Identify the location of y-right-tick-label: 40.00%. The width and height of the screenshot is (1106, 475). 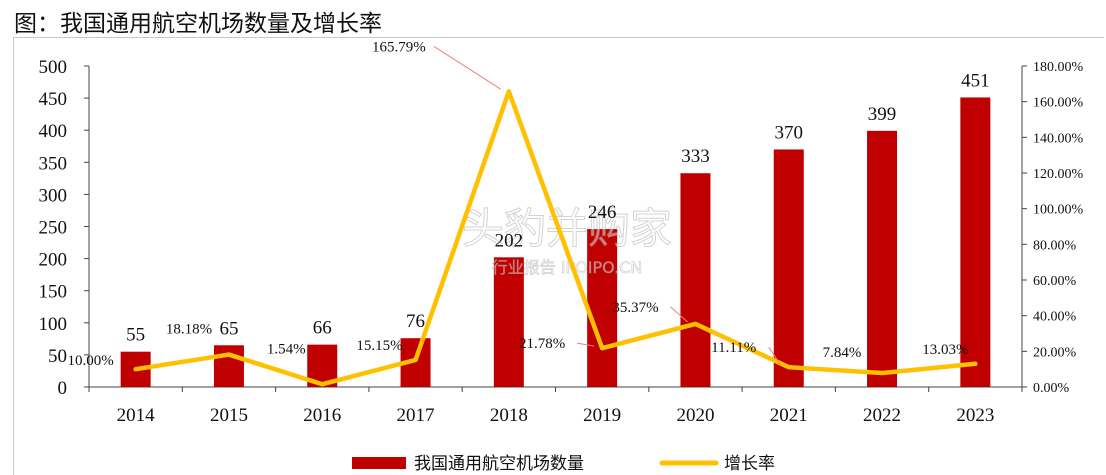
(1055, 317).